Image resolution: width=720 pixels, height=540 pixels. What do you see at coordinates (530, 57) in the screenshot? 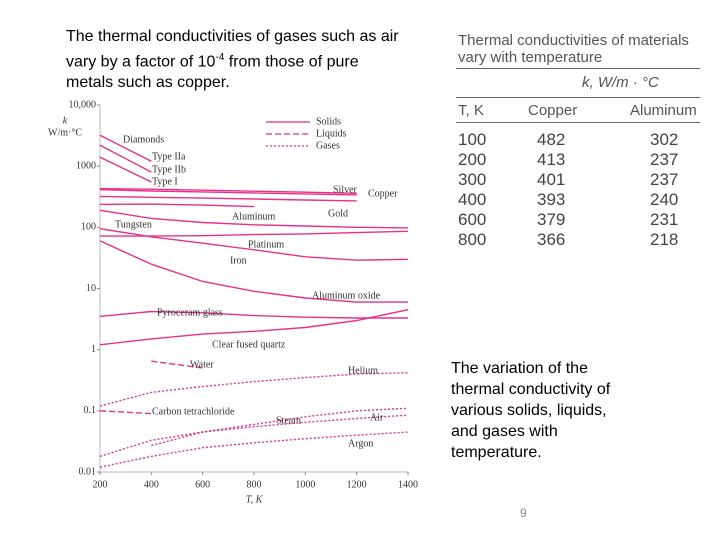
I see `table-title: vary with temperature` at bounding box center [530, 57].